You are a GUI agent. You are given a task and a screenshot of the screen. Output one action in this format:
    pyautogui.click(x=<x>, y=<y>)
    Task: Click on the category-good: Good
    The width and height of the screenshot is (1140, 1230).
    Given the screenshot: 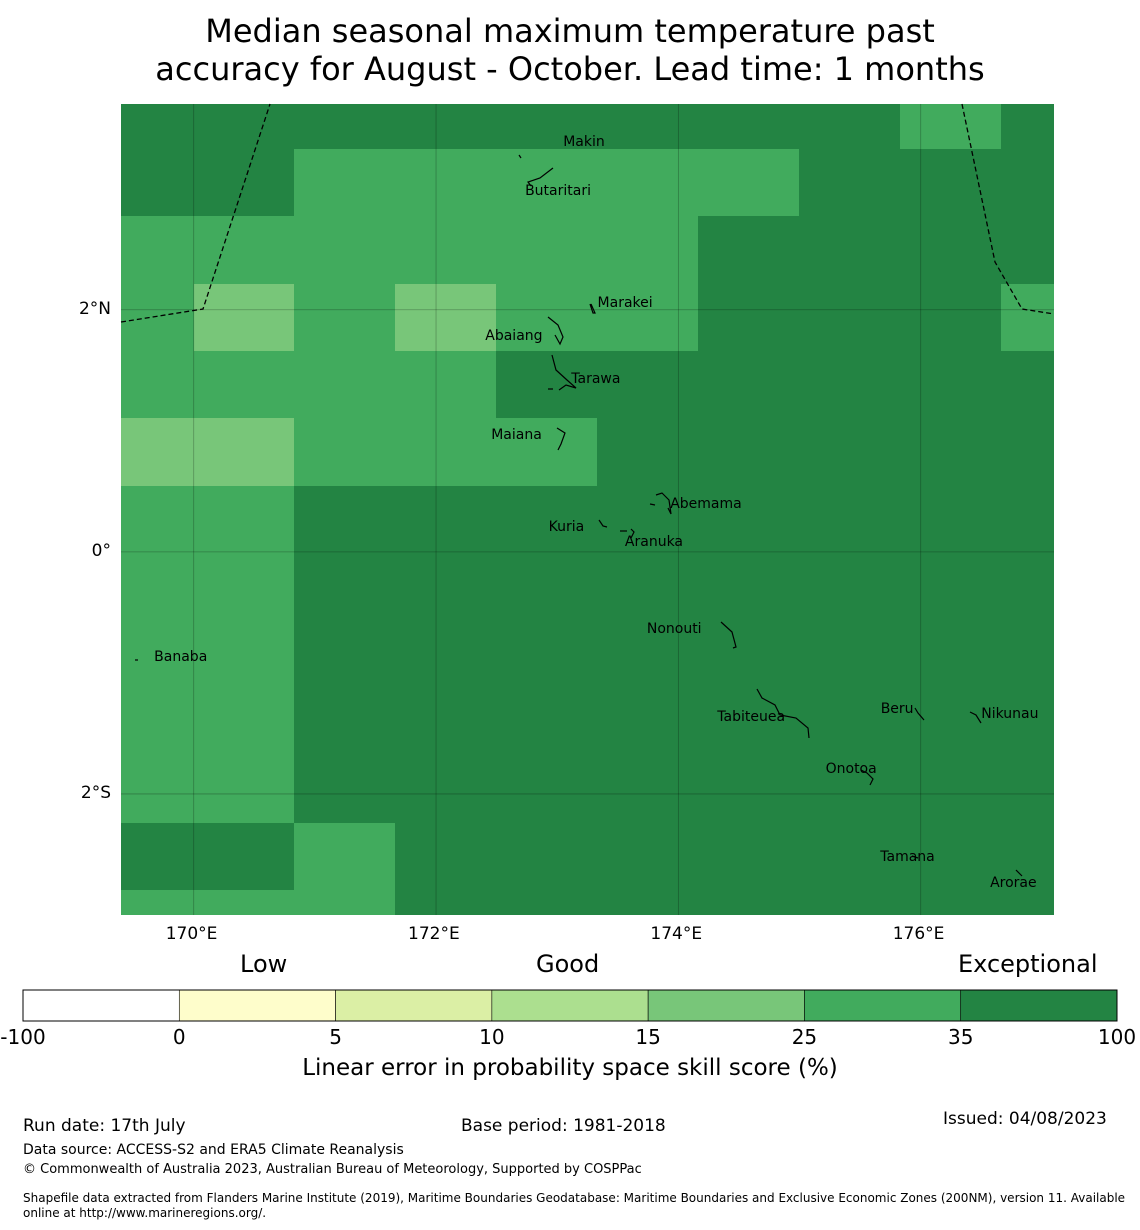 What is the action you would take?
    pyautogui.click(x=568, y=964)
    